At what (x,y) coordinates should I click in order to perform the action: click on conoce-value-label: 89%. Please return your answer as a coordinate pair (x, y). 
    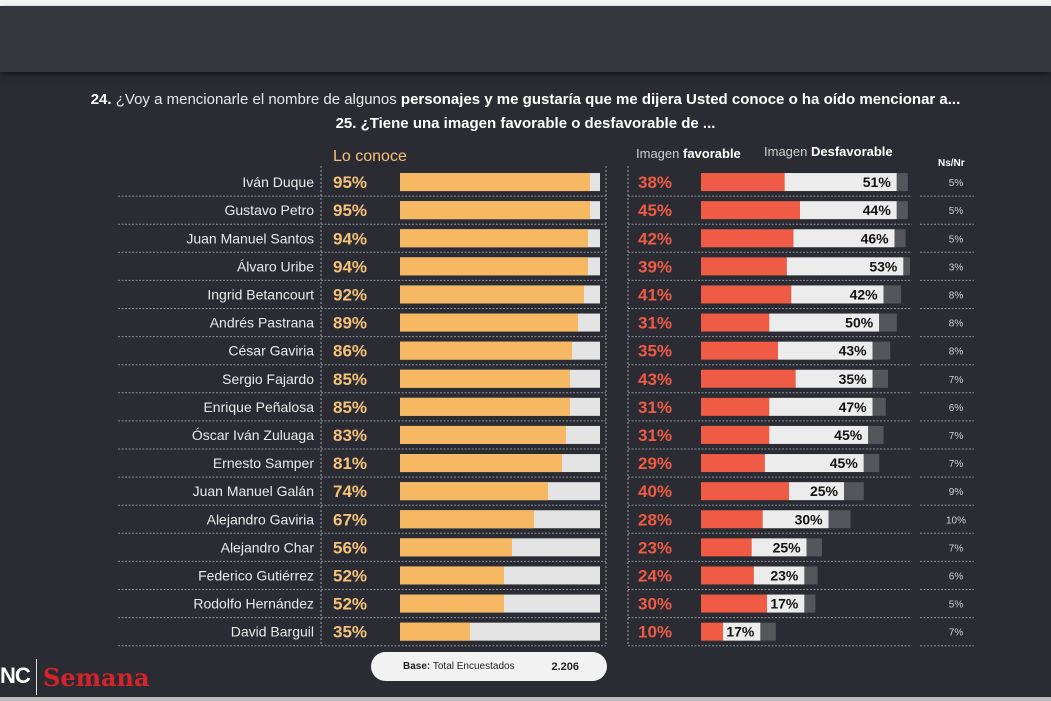
    Looking at the image, I should click on (350, 323).